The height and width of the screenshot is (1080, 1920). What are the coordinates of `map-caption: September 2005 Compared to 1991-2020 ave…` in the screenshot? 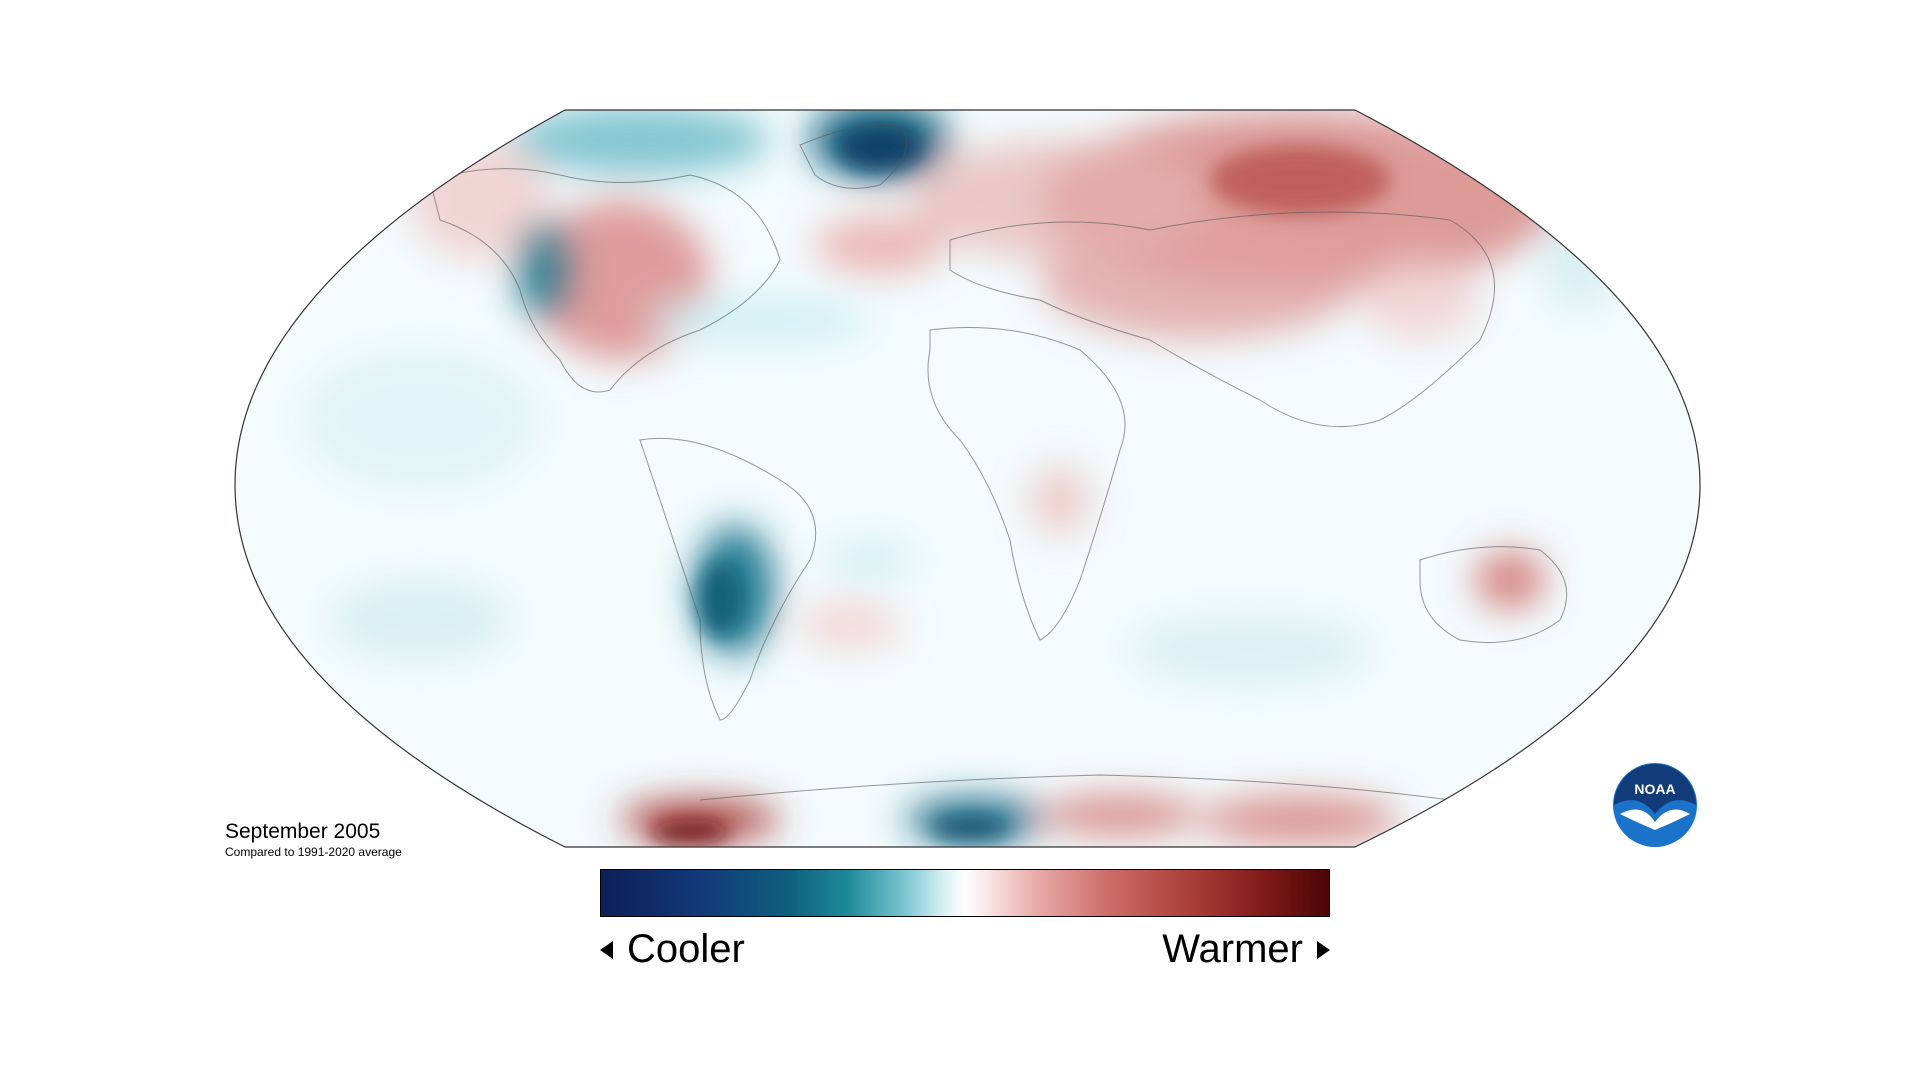 It's located at (313, 840).